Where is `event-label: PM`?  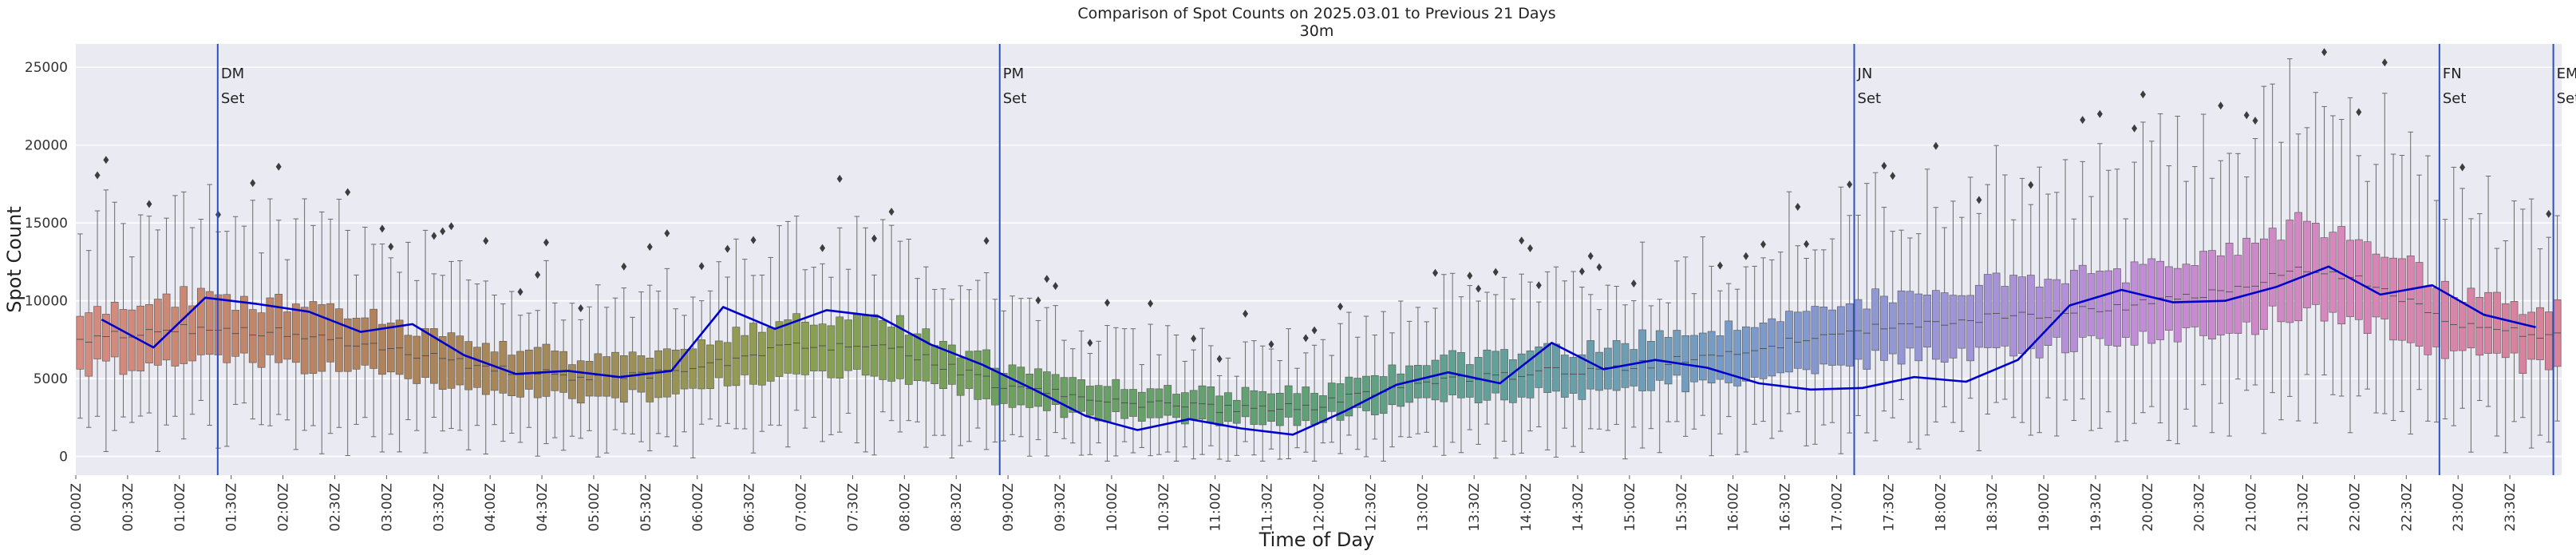
event-label: PM is located at coordinates (1013, 74).